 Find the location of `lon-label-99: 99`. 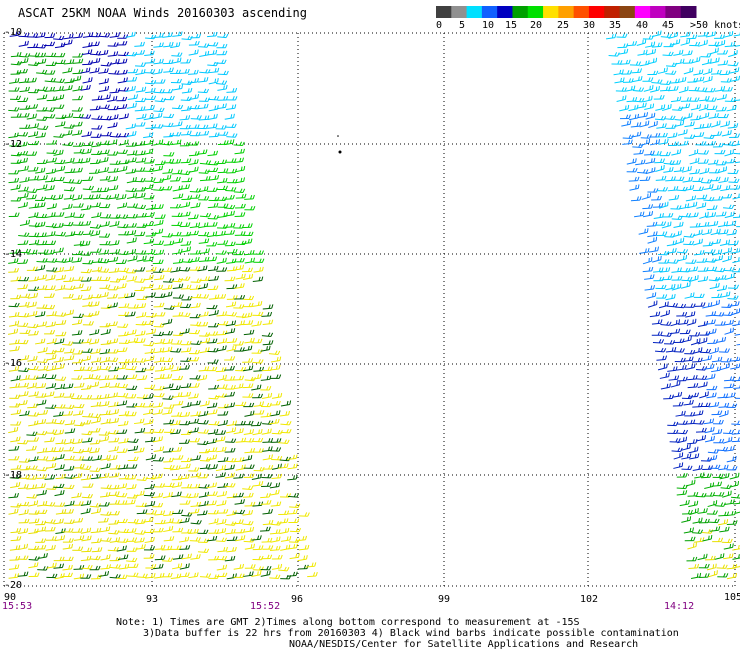

lon-label-99: 99 is located at coordinates (444, 599).